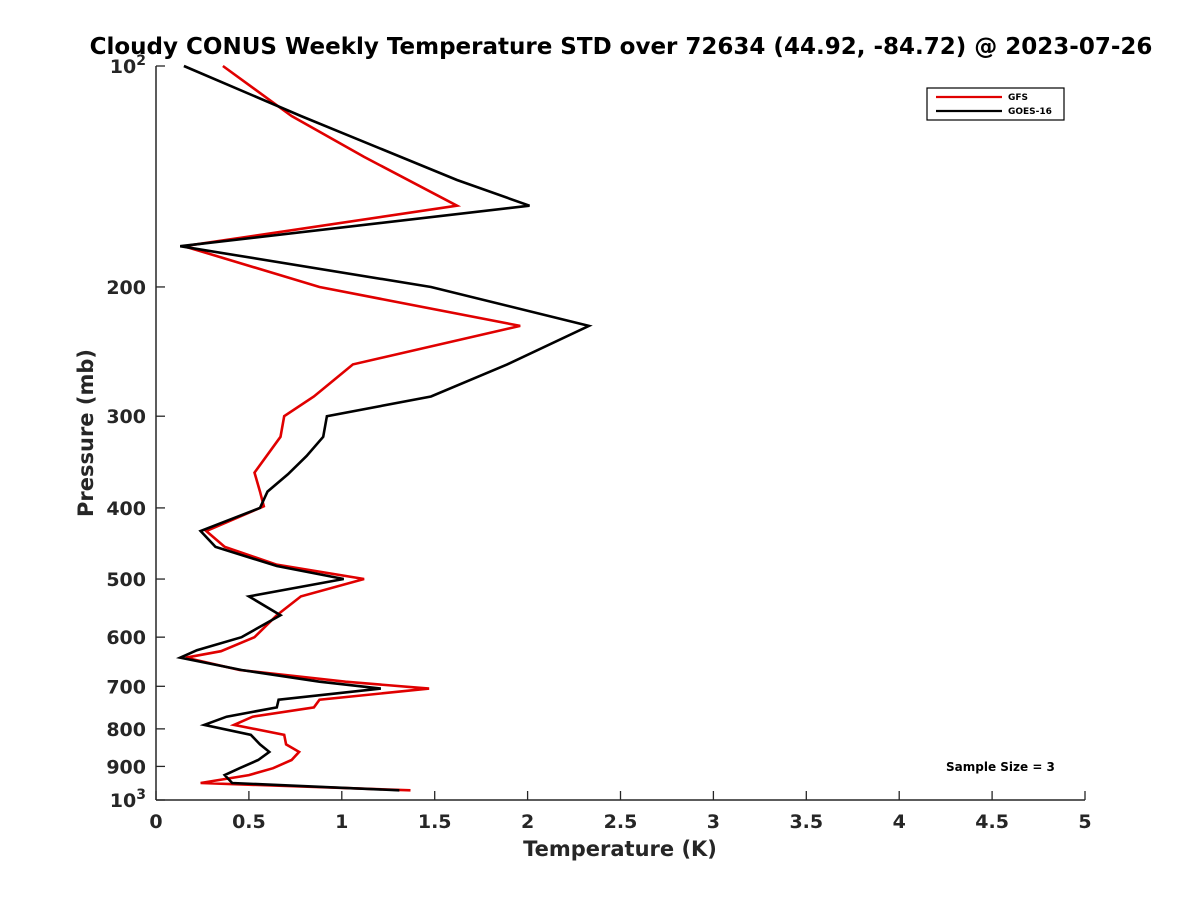 The width and height of the screenshot is (1200, 900). What do you see at coordinates (435, 822) in the screenshot?
I see `x-tick-label: 1.5` at bounding box center [435, 822].